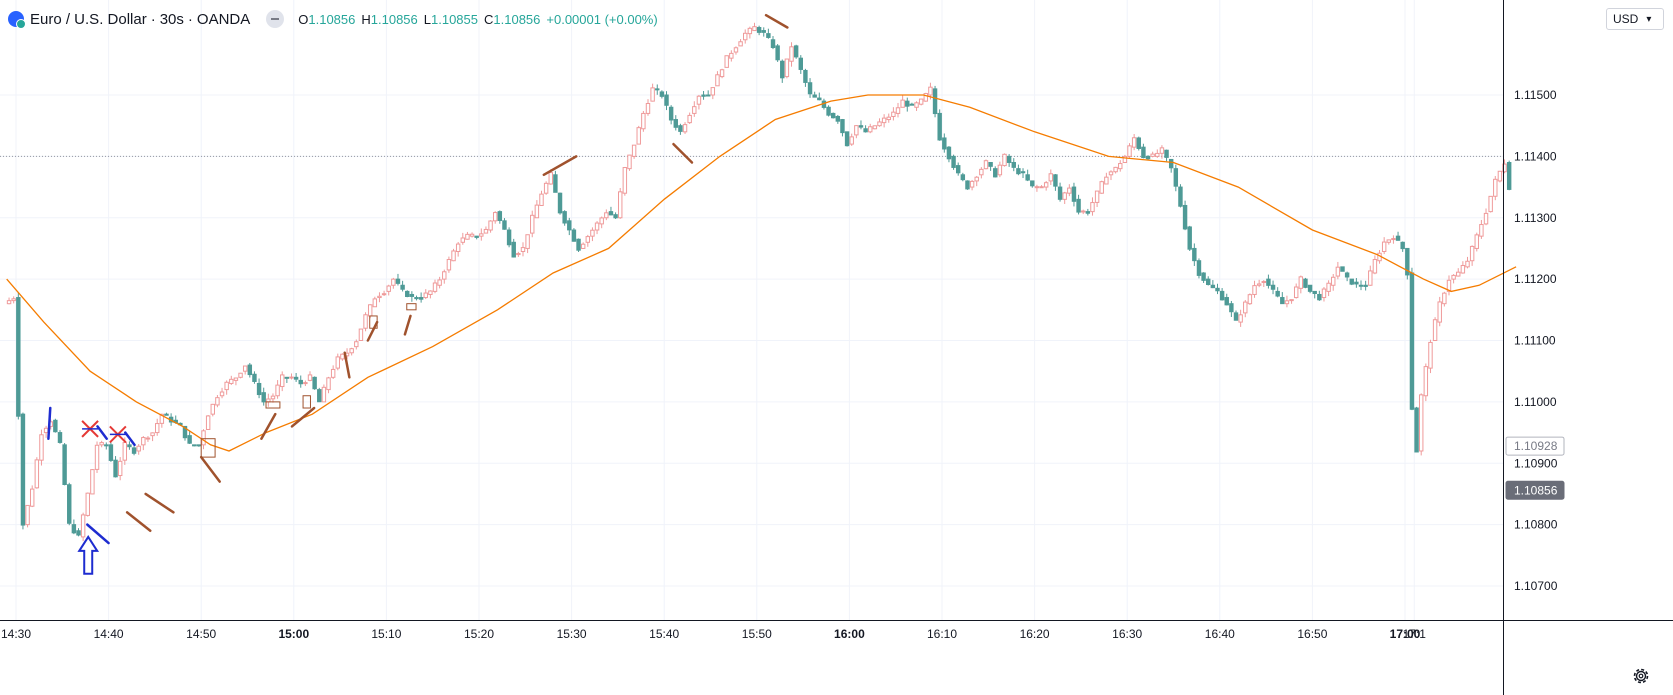  Describe the element at coordinates (1535, 218) in the screenshot. I see `y-tick-label: 1.11300` at that location.